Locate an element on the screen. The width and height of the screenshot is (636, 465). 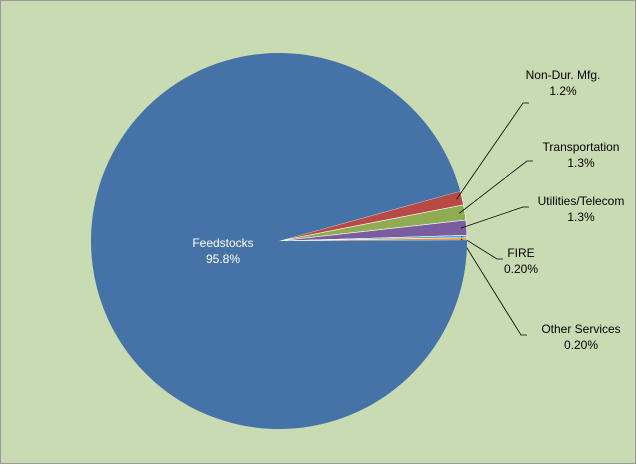
leader-line-transportation is located at coordinates (495, 187).